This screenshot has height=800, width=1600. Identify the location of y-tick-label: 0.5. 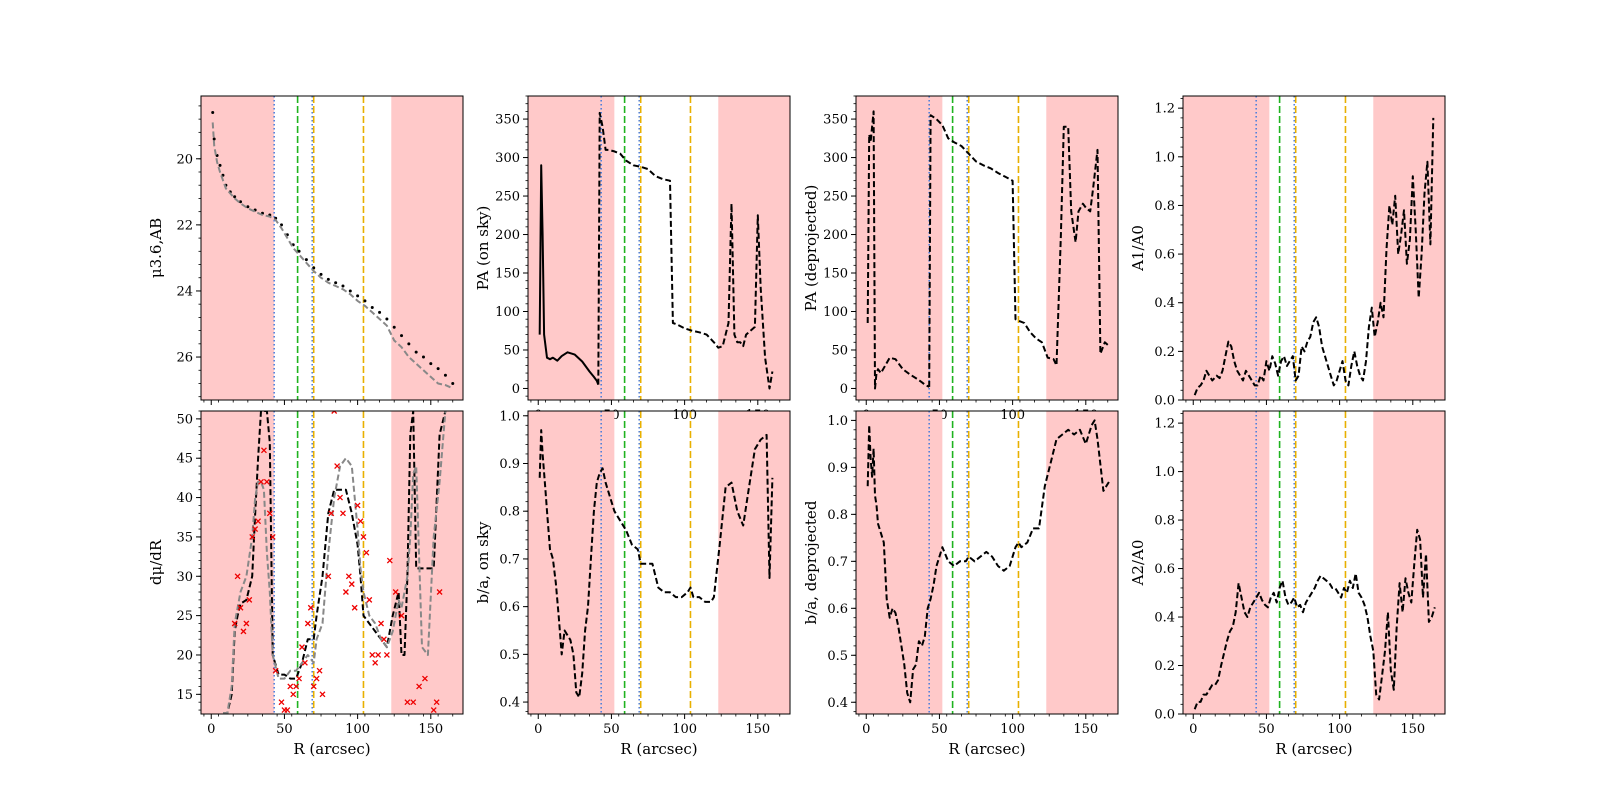
(837, 656).